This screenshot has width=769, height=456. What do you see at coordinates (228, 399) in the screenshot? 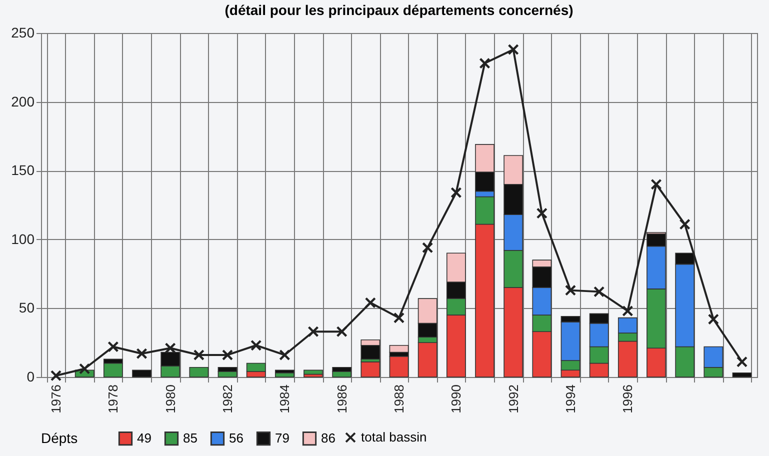
I see `x-tick-label: 1982` at bounding box center [228, 399].